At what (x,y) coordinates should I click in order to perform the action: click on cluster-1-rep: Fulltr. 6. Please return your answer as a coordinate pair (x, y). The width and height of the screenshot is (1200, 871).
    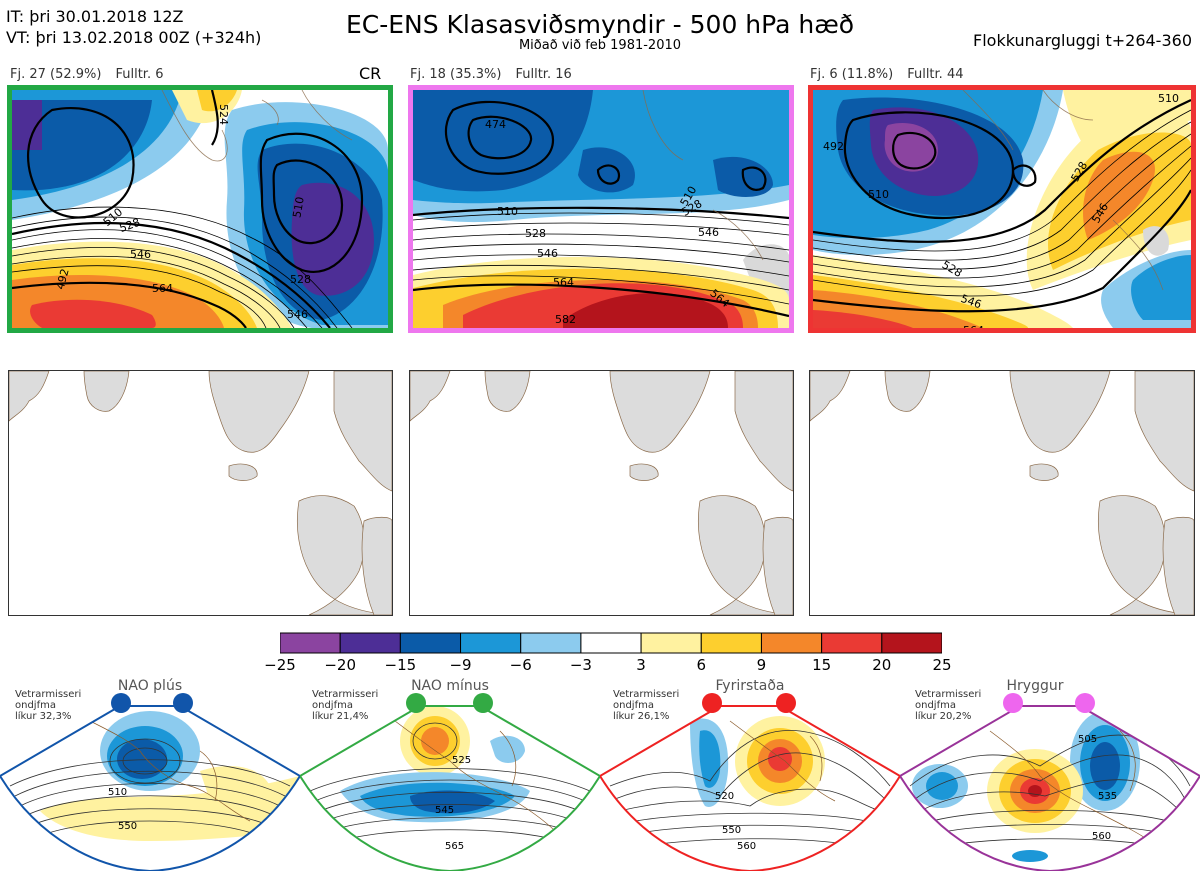
    Looking at the image, I should click on (139, 74).